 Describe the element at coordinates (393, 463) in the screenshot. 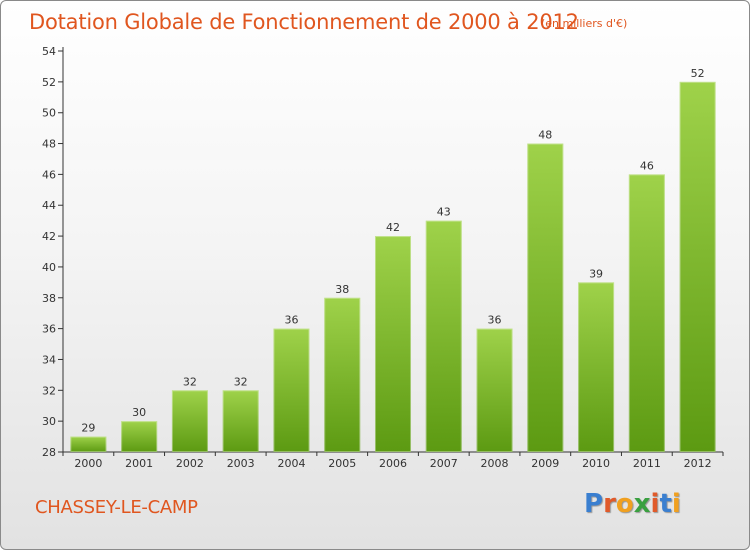

I see `x-tick-label: 2006` at that location.